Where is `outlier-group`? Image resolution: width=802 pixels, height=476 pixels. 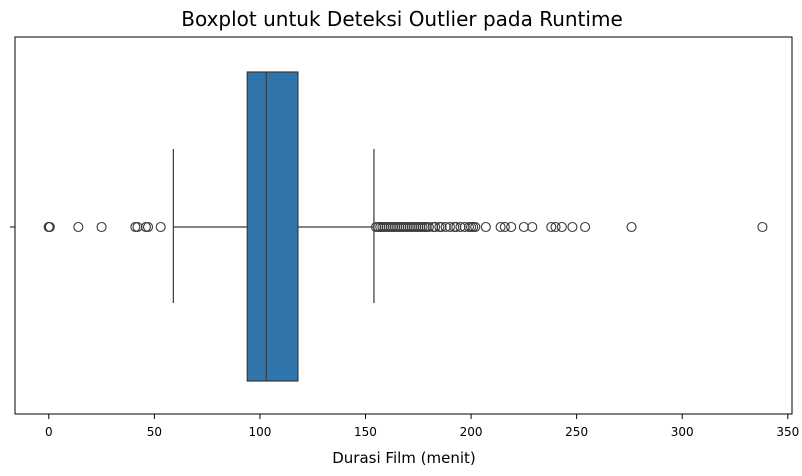
outlier-group is located at coordinates (405, 227).